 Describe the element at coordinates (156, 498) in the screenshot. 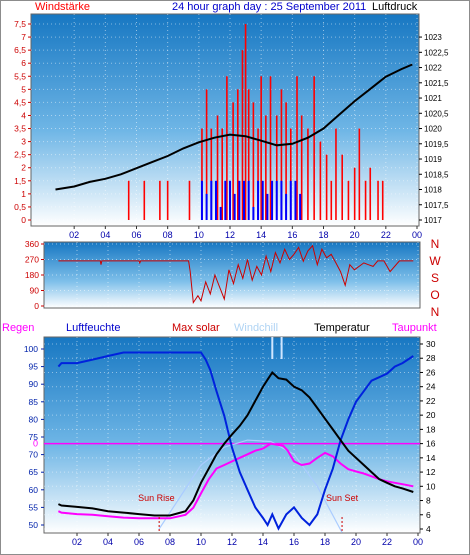

I see `sun-rise-label: Sun Rise` at that location.